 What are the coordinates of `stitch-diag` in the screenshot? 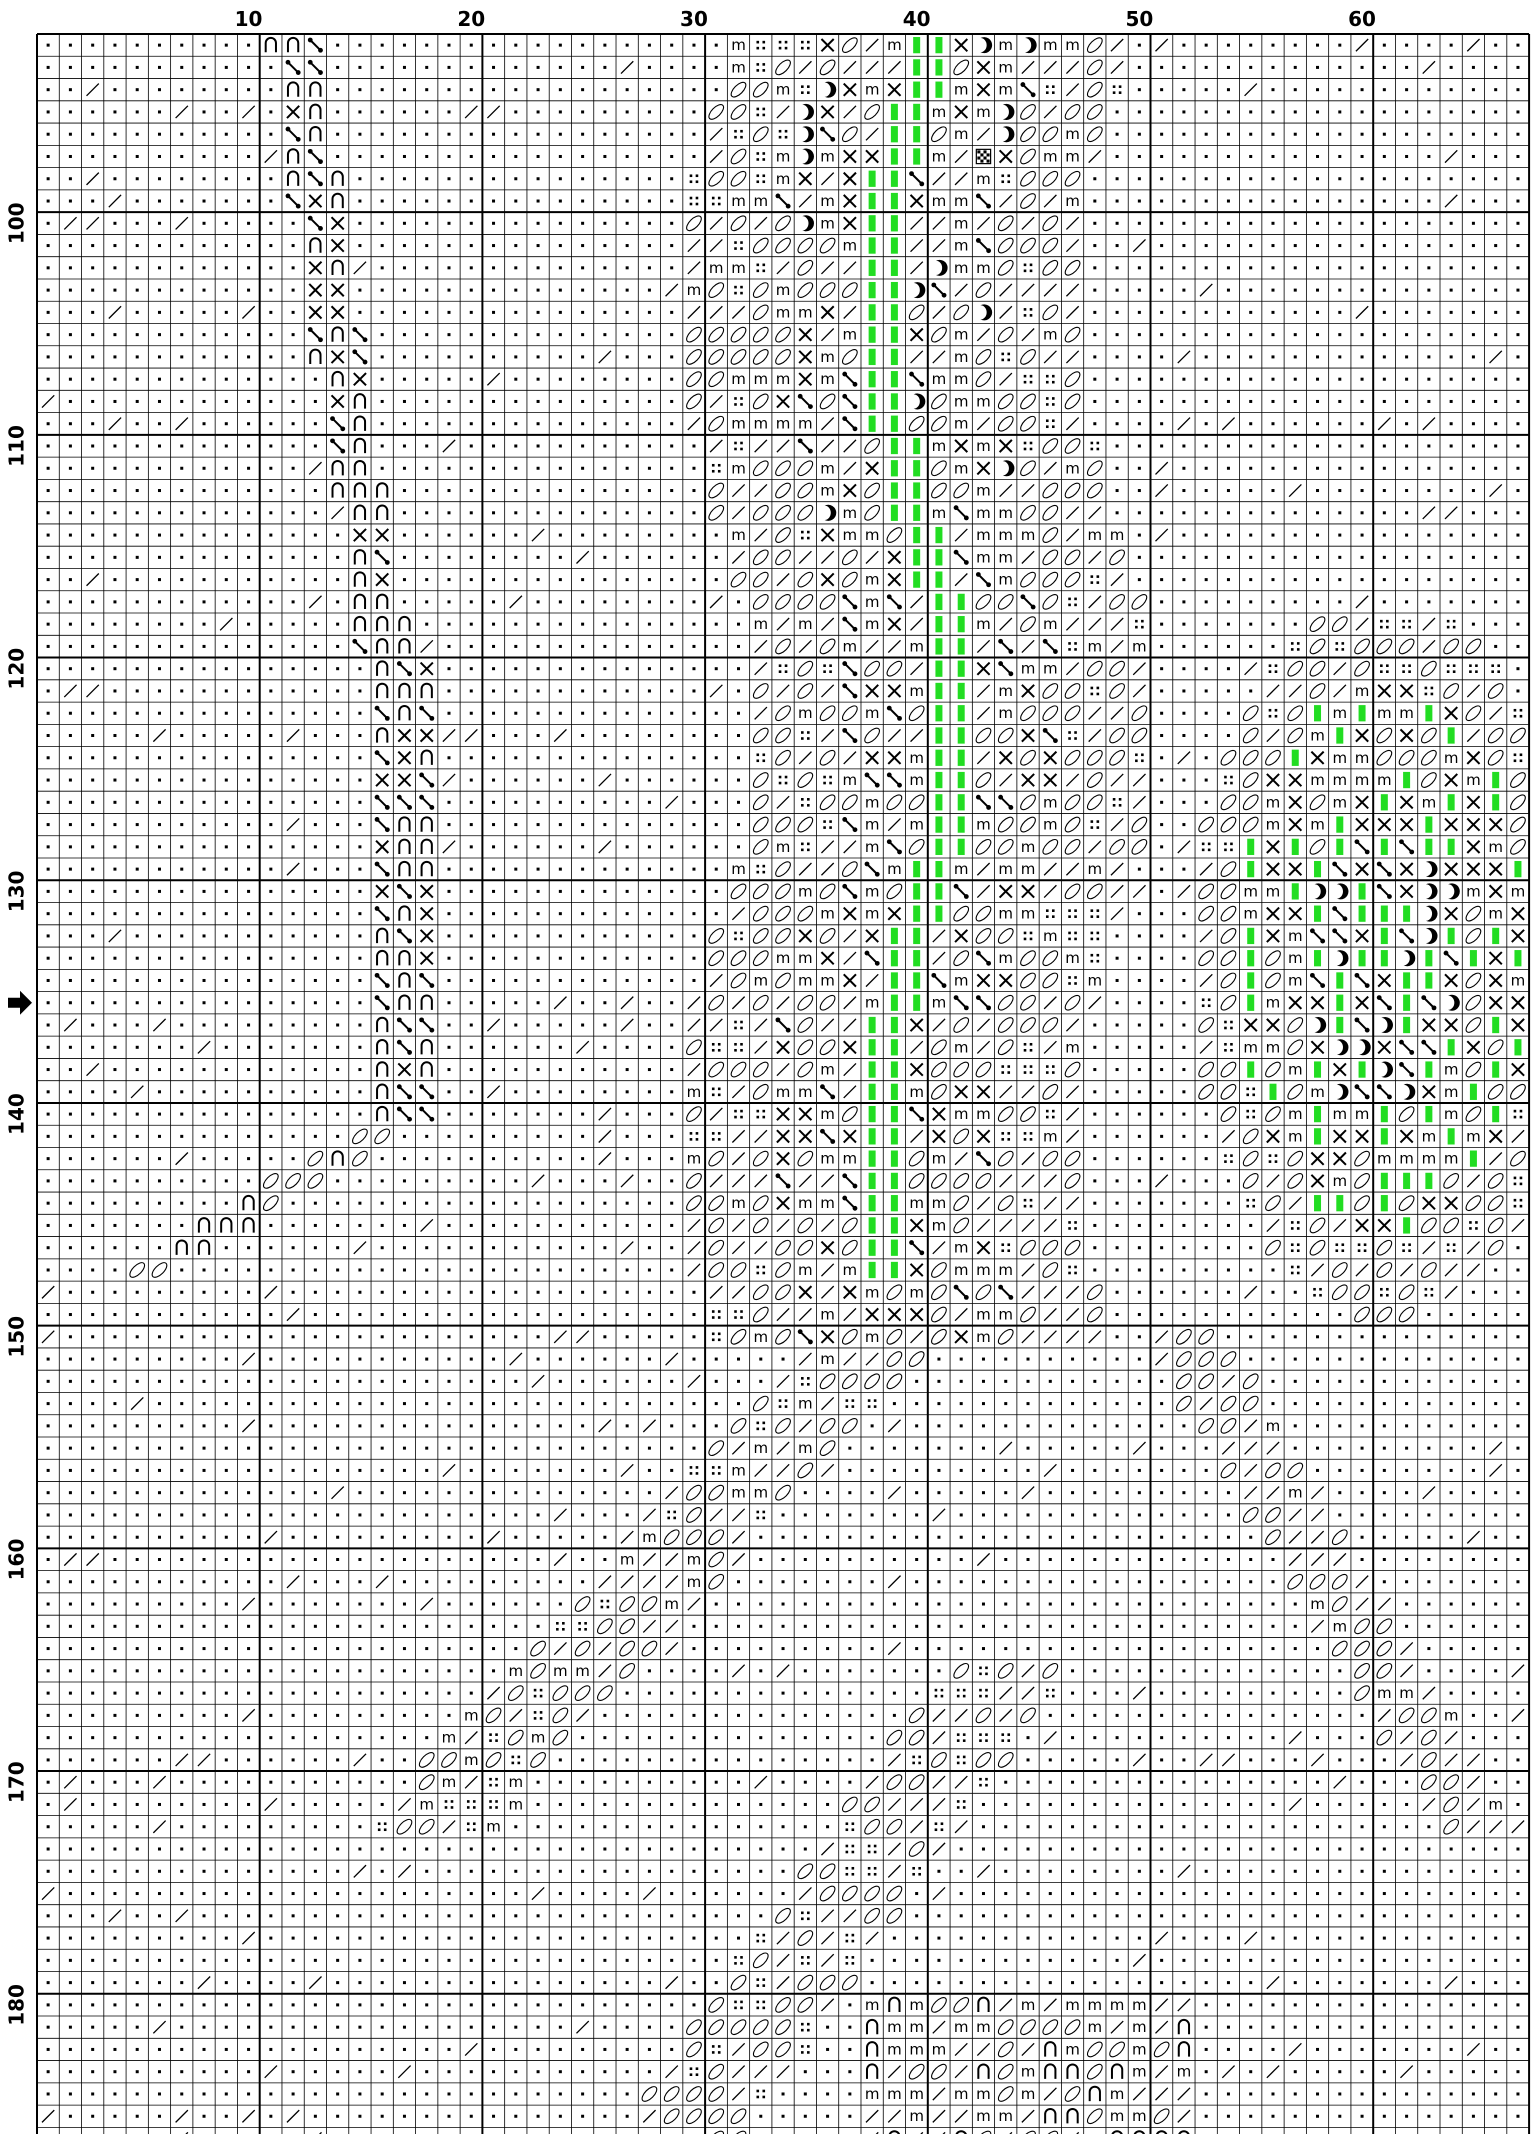 It's located at (382, 557).